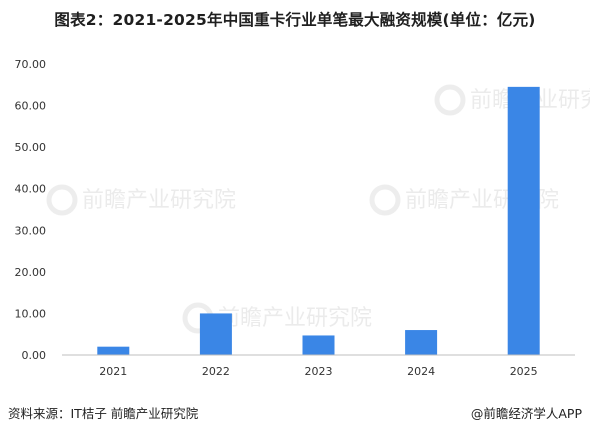 The image size is (590, 433). I want to click on y-tick-label: 20.00, so click(31, 272).